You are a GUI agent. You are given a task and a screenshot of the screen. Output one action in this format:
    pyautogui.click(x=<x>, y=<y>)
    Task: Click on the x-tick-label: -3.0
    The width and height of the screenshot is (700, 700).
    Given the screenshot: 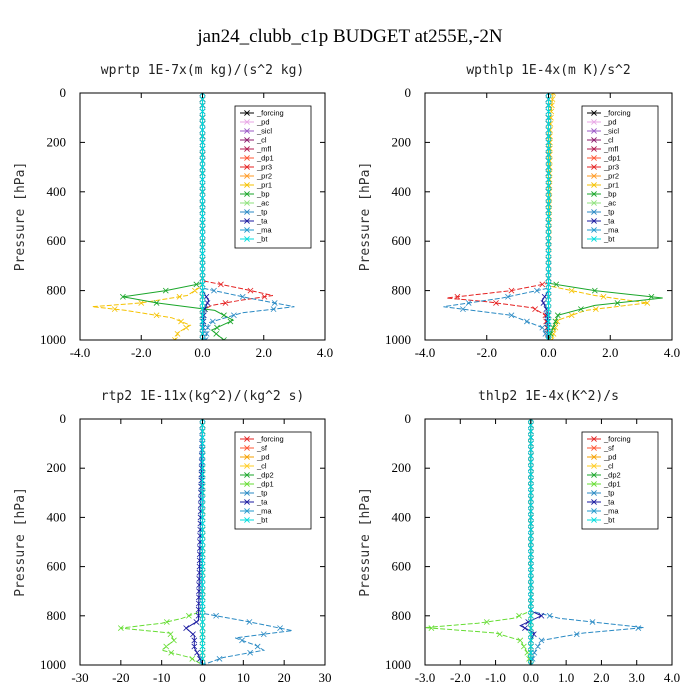 What is the action you would take?
    pyautogui.click(x=425, y=677)
    